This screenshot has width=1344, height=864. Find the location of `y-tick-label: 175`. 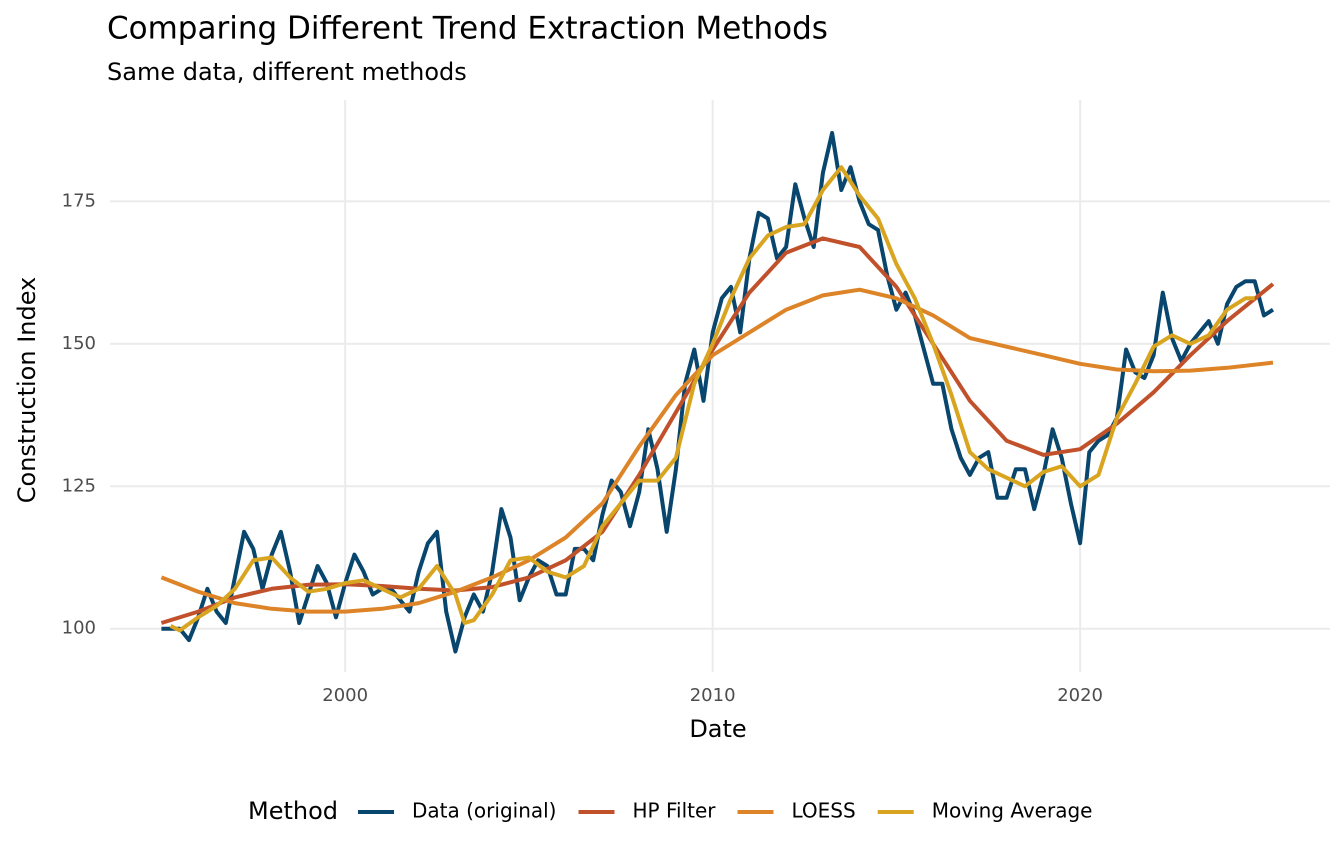

y-tick-label: 175 is located at coordinates (79, 200).